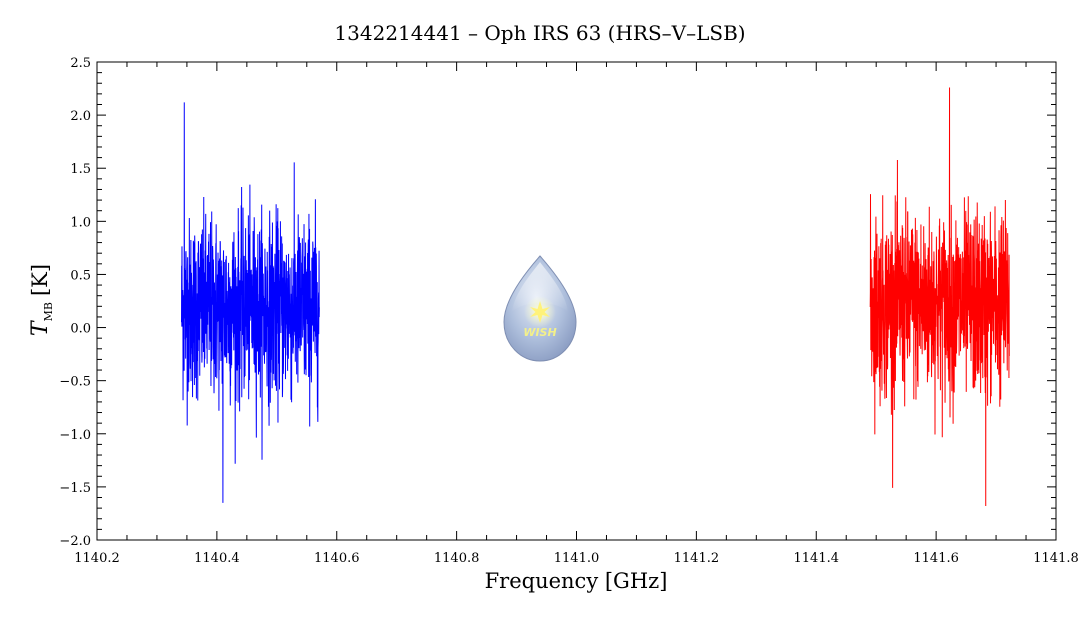 This screenshot has width=1080, height=618. Describe the element at coordinates (457, 558) in the screenshot. I see `x-tick-label: 1140.8` at that location.